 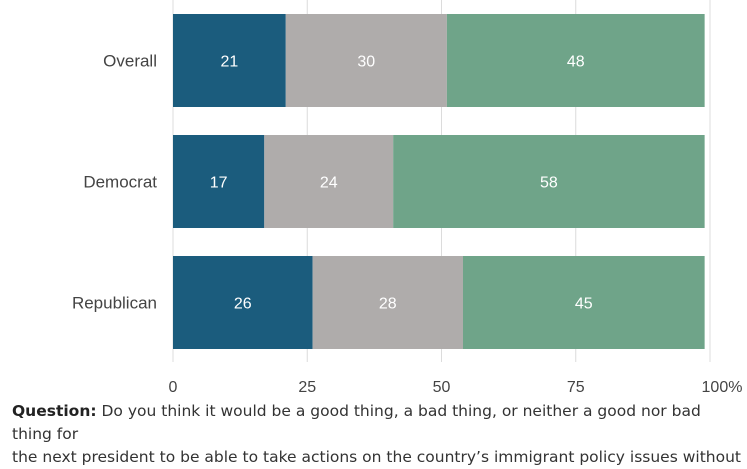 I want to click on x-tick-label-50: 50, so click(x=442, y=387).